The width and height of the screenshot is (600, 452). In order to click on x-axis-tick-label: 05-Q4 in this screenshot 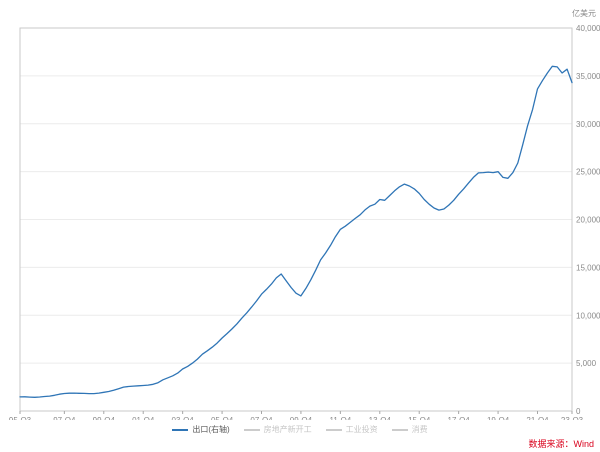, I will do `click(222, 418)`.